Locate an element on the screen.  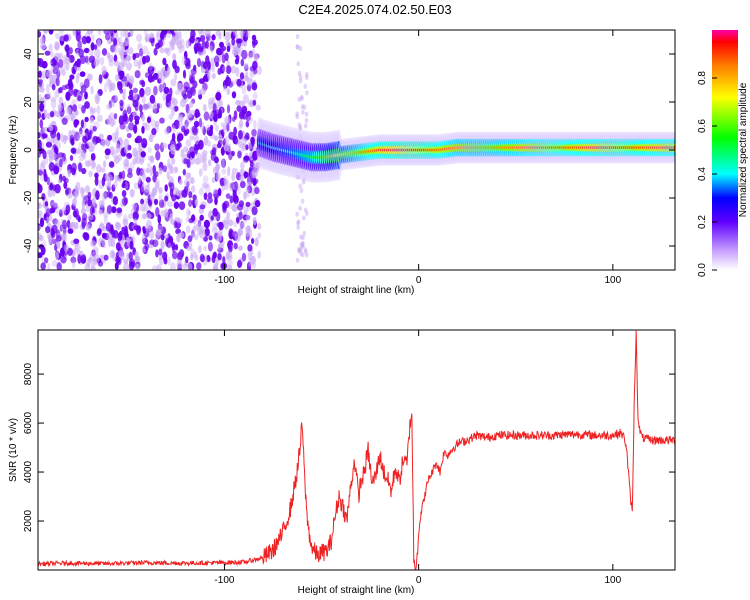
colorbar-tick-label: 0.6 is located at coordinates (702, 126).